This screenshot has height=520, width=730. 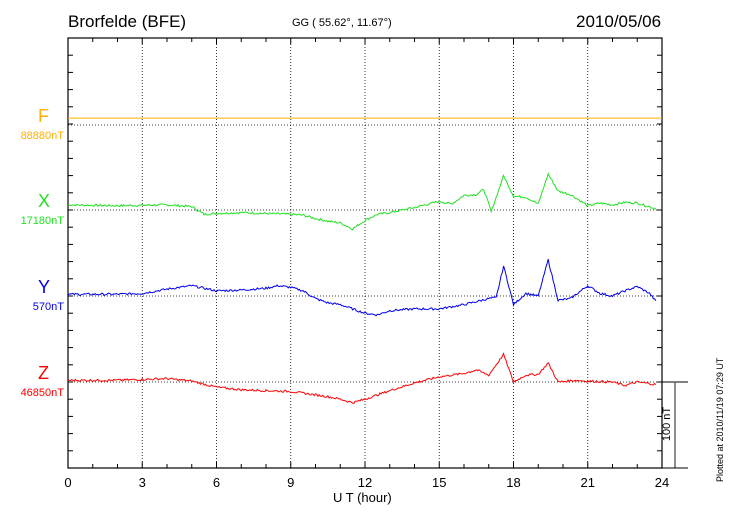 I want to click on series-name-z: Z, so click(x=43, y=373).